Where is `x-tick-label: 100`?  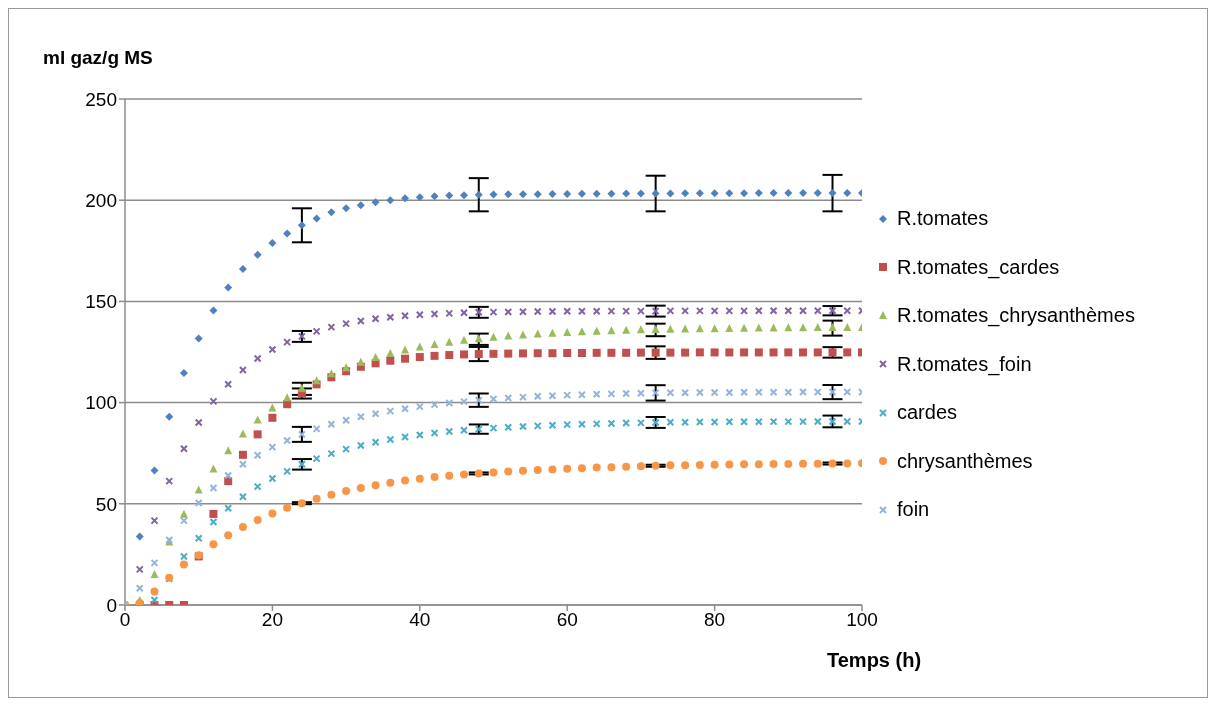 x-tick-label: 100 is located at coordinates (862, 620).